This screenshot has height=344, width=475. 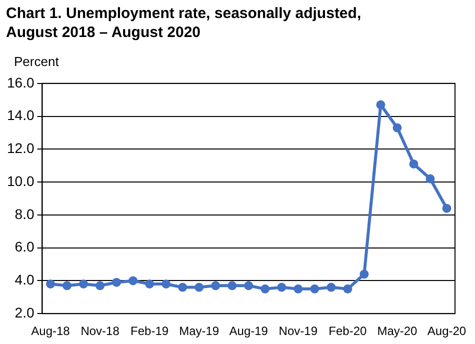 I want to click on y-tick-label: 10.0, so click(x=20, y=180).